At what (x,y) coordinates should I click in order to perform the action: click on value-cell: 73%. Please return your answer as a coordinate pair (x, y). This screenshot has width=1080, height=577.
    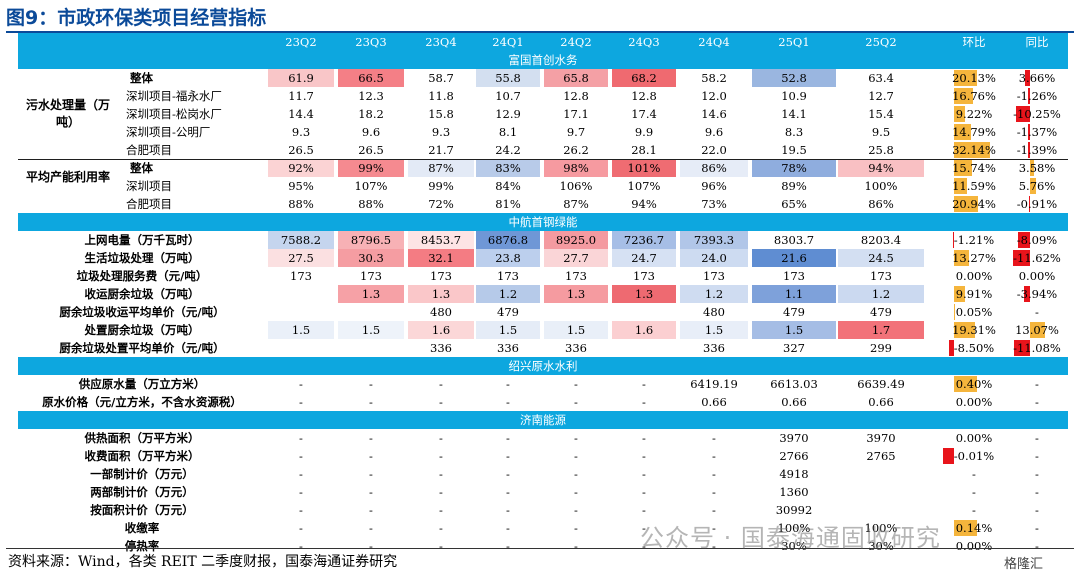
    Looking at the image, I should click on (714, 204).